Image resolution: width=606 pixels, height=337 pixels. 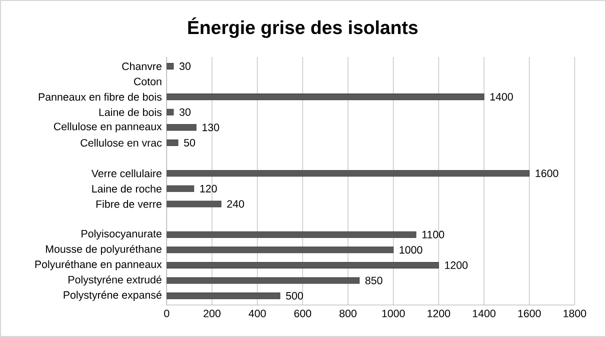 What do you see at coordinates (129, 204) in the screenshot?
I see `y-tick-label: Fibre de verre` at bounding box center [129, 204].